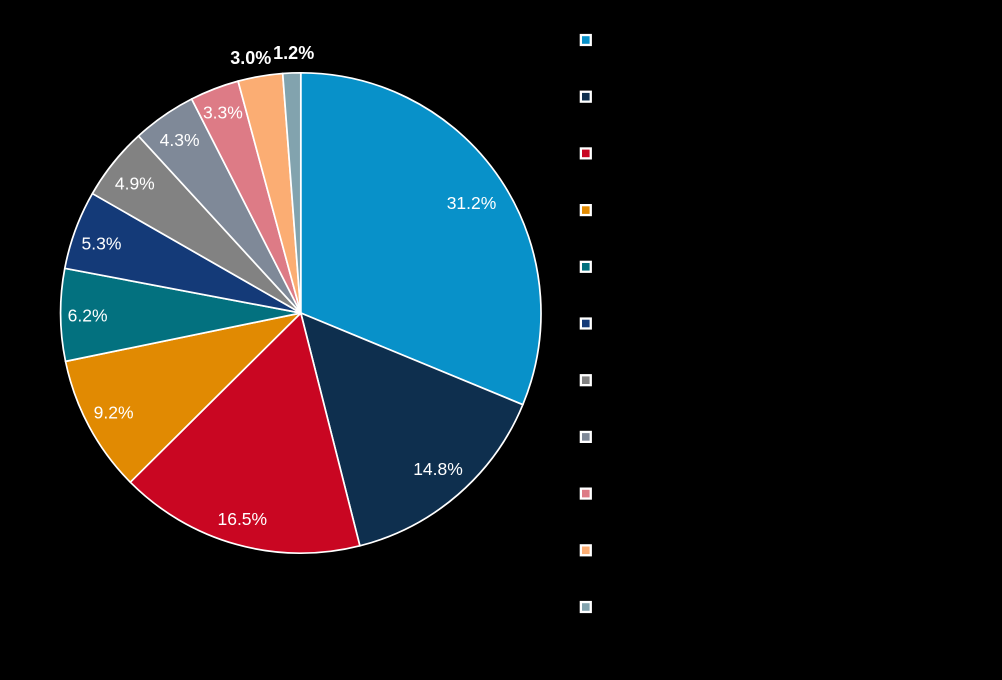 The width and height of the screenshot is (1002, 680). Describe the element at coordinates (114, 413) in the screenshot. I see `svg-text: 9.2%` at that location.